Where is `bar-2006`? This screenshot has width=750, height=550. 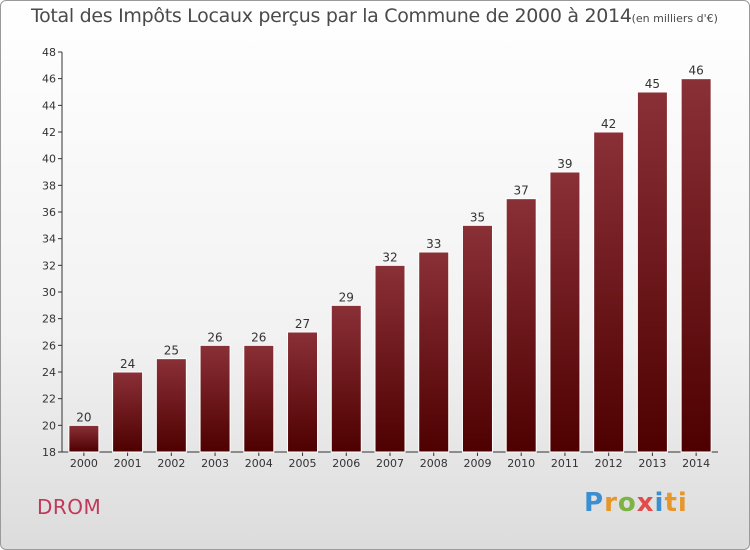 bar-2006 is located at coordinates (346, 378).